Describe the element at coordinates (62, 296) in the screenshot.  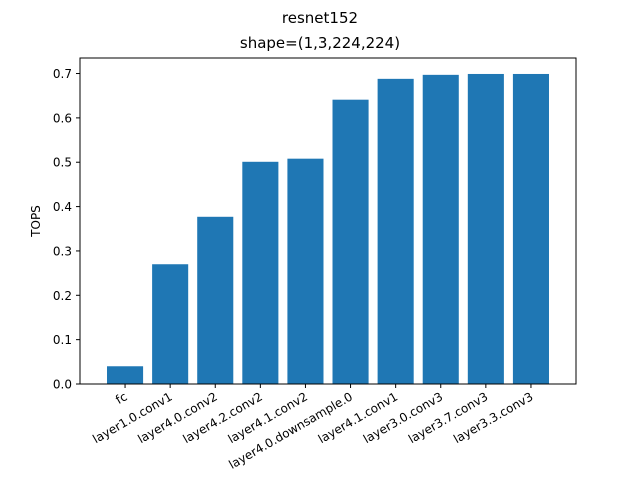
I see `y-tick-label-2: 0.2` at that location.